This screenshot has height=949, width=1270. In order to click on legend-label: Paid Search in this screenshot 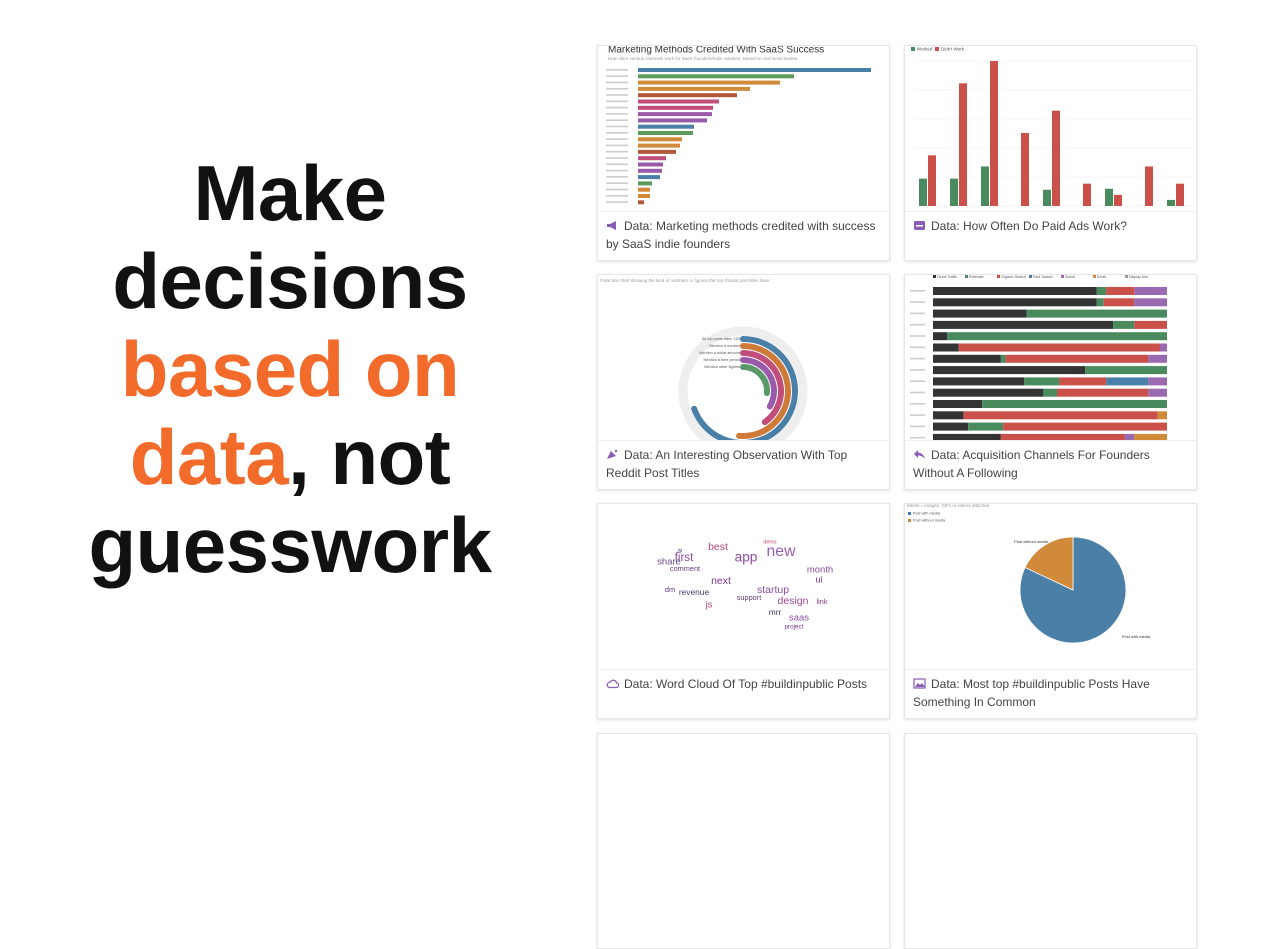, I will do `click(1043, 277)`.